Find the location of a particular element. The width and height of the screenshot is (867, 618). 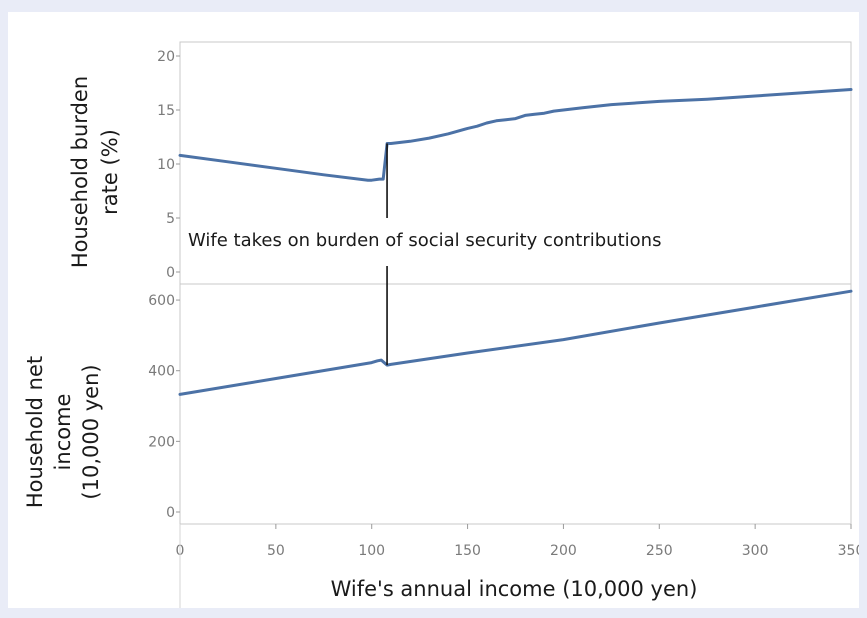

top-y-tick-label: 20 is located at coordinates (166, 57).